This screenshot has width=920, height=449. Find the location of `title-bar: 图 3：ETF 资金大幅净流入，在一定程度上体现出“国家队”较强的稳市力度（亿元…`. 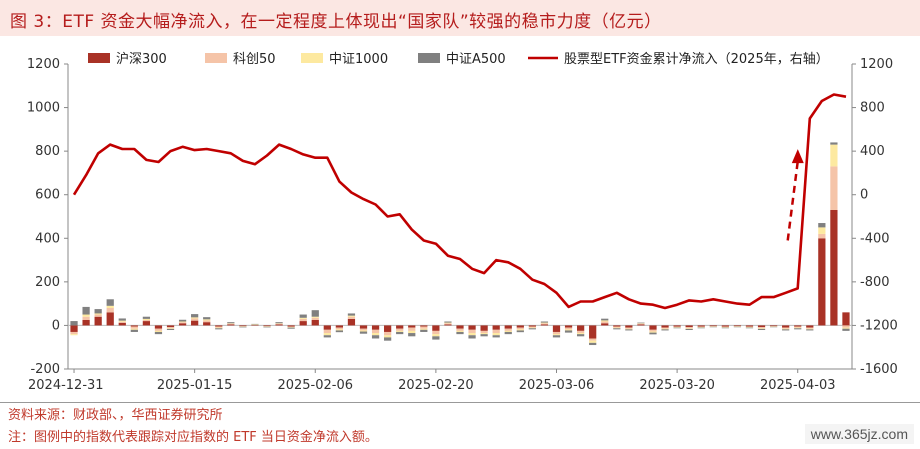

title-bar: 图 3：ETF 资金大幅净流入，在一定程度上体现出“国家队”较强的稳市力度（亿元… is located at coordinates (460, 18).